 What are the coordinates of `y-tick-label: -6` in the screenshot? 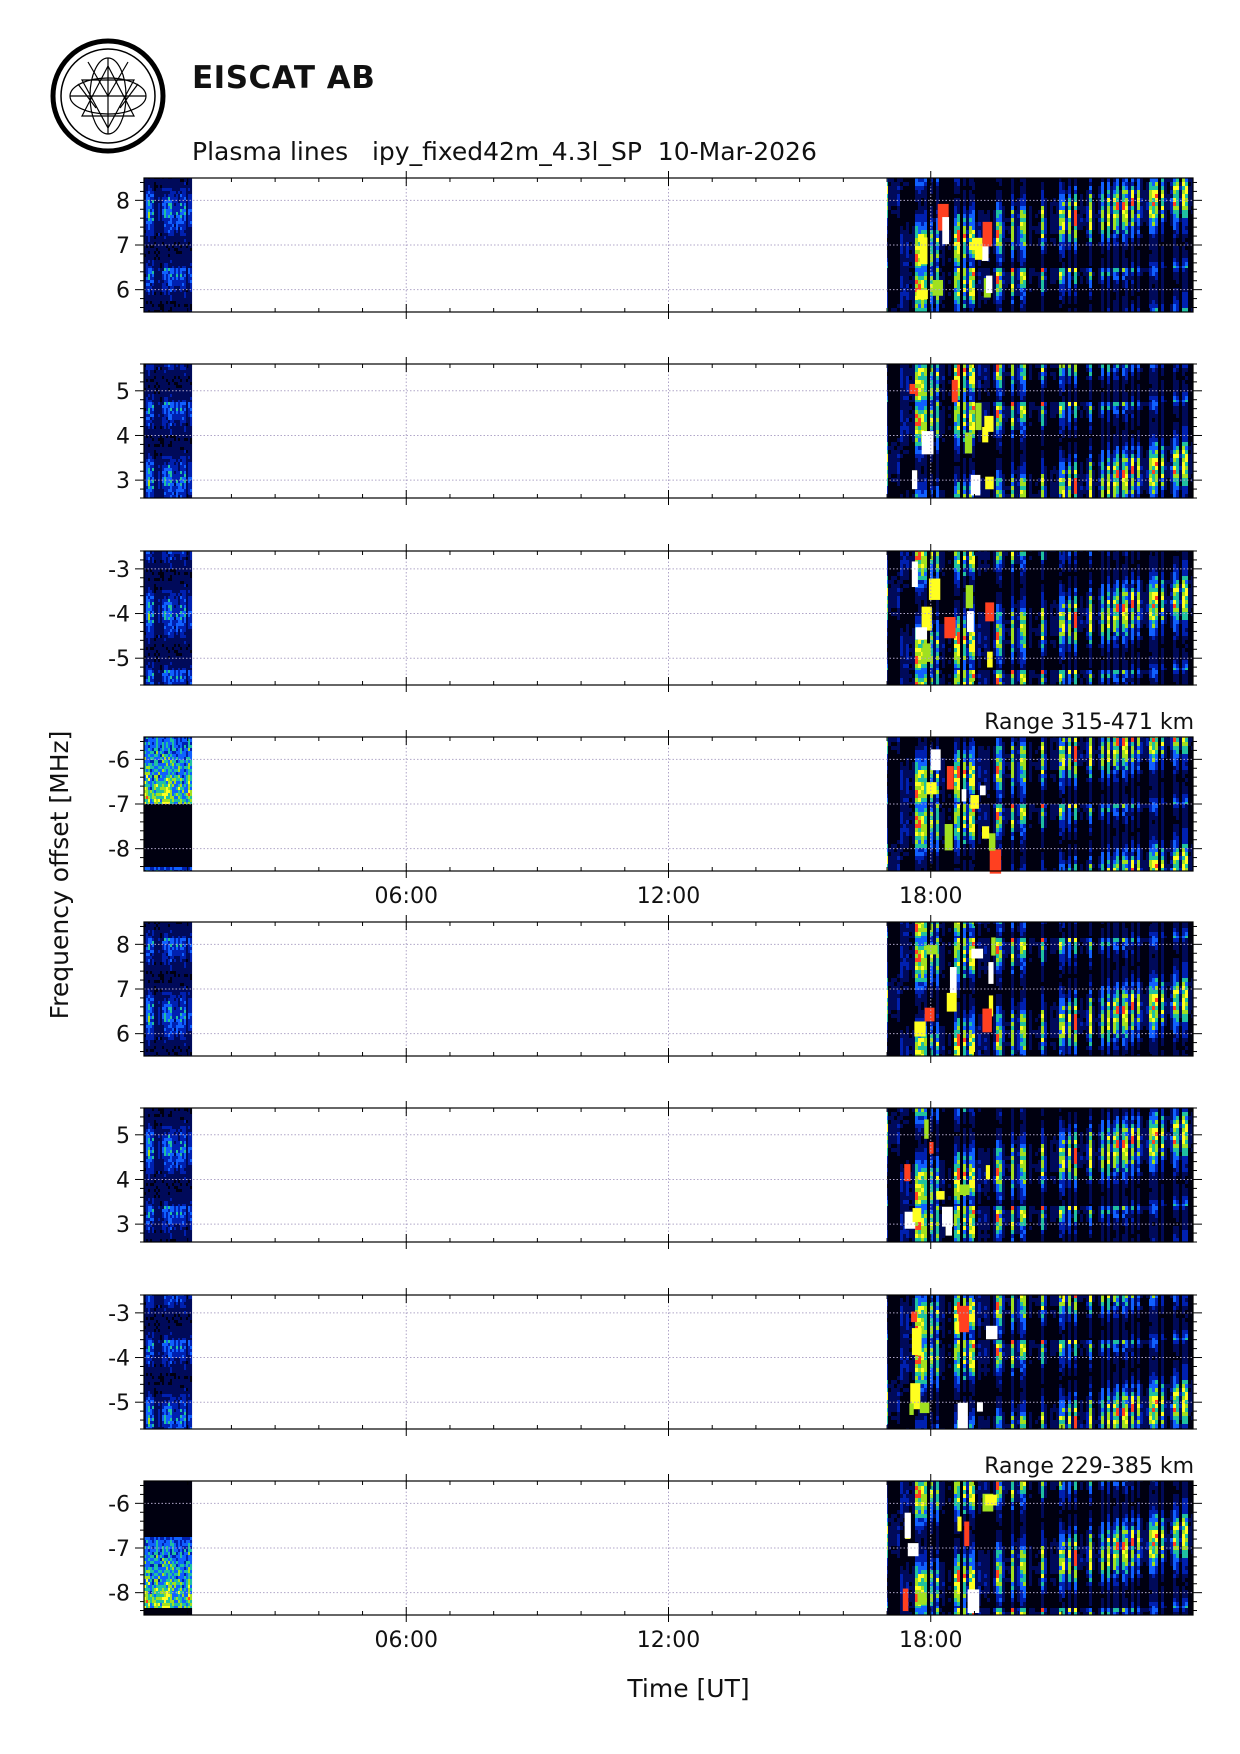 It's located at (119, 1504).